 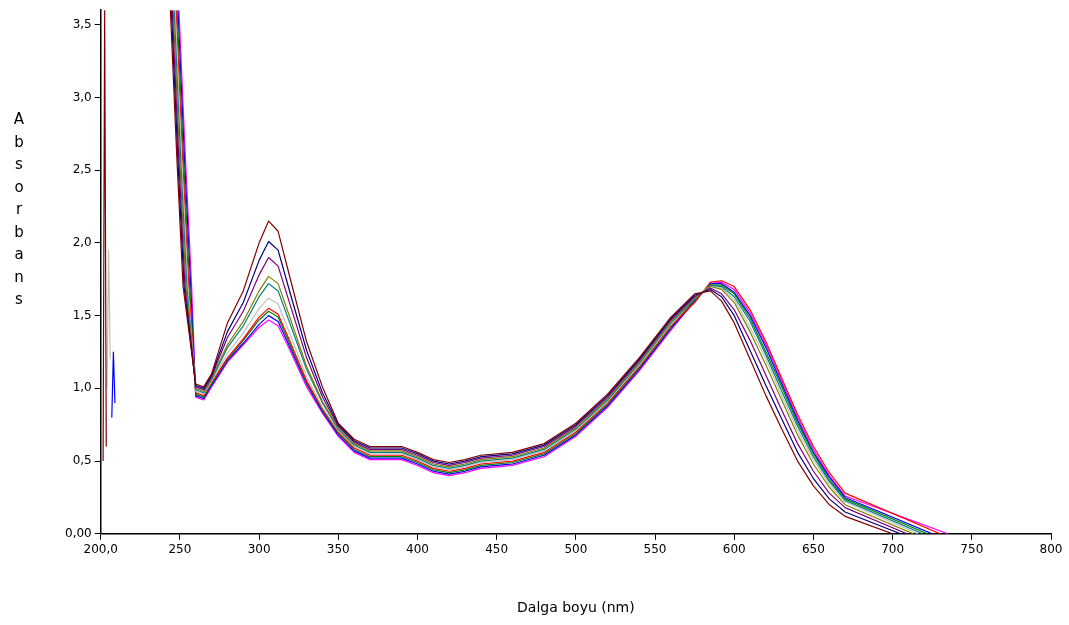 What do you see at coordinates (82, 23) in the screenshot?
I see `y-tick-label: 3,5` at bounding box center [82, 23].